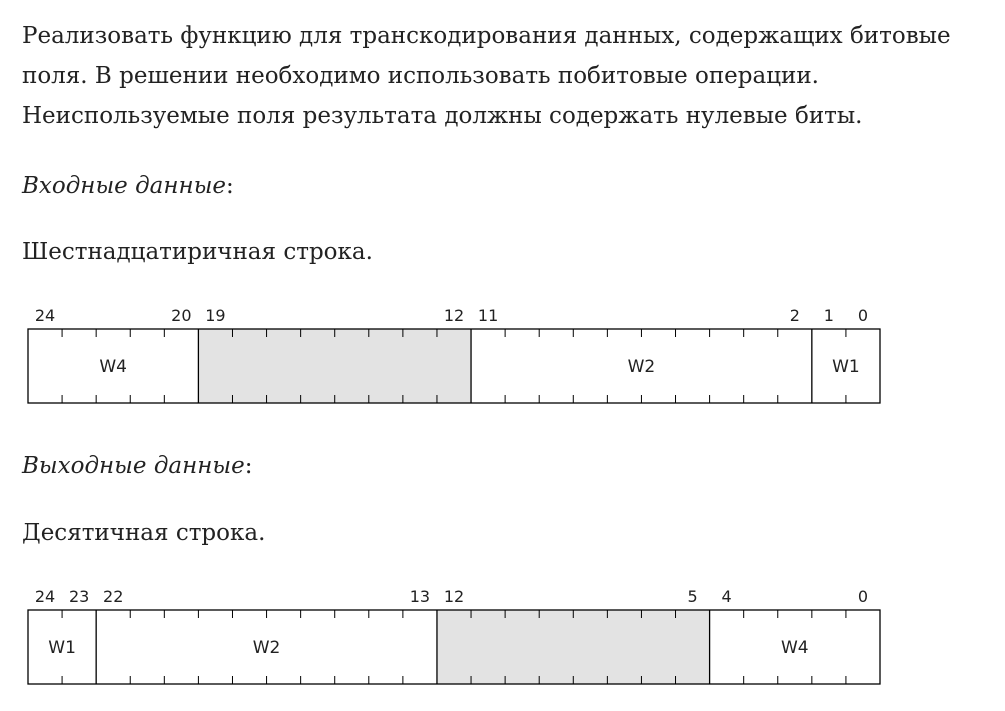  I want to click on output-bit-label-13: 13, so click(420, 596).